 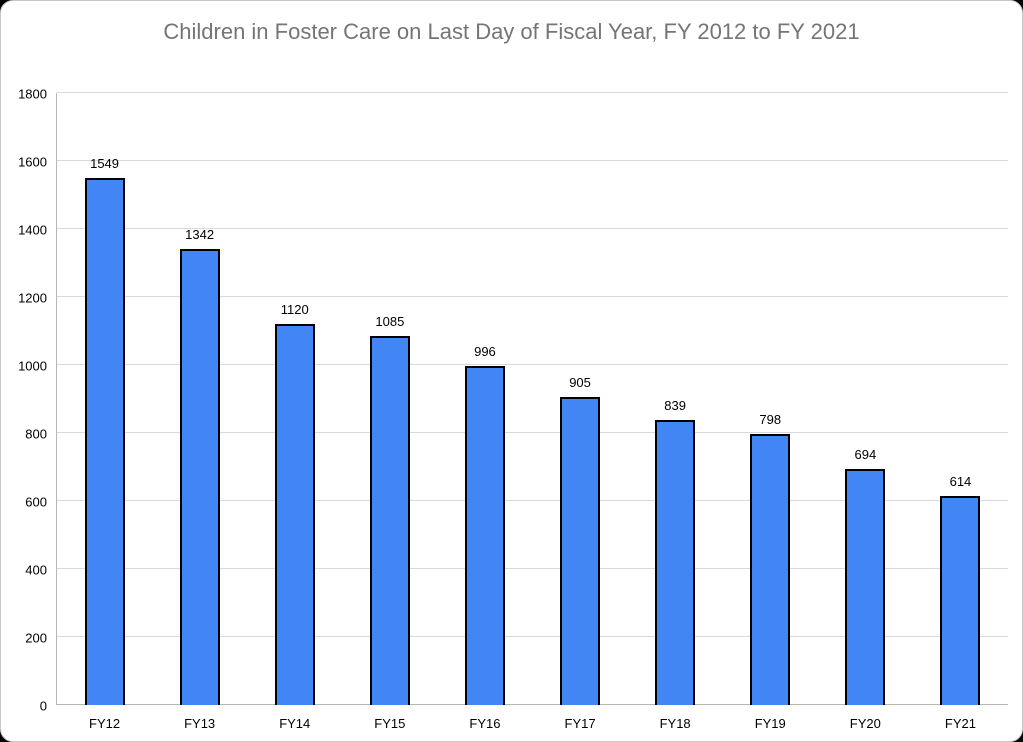 I want to click on value-label-fy14: 1120, so click(x=294, y=310).